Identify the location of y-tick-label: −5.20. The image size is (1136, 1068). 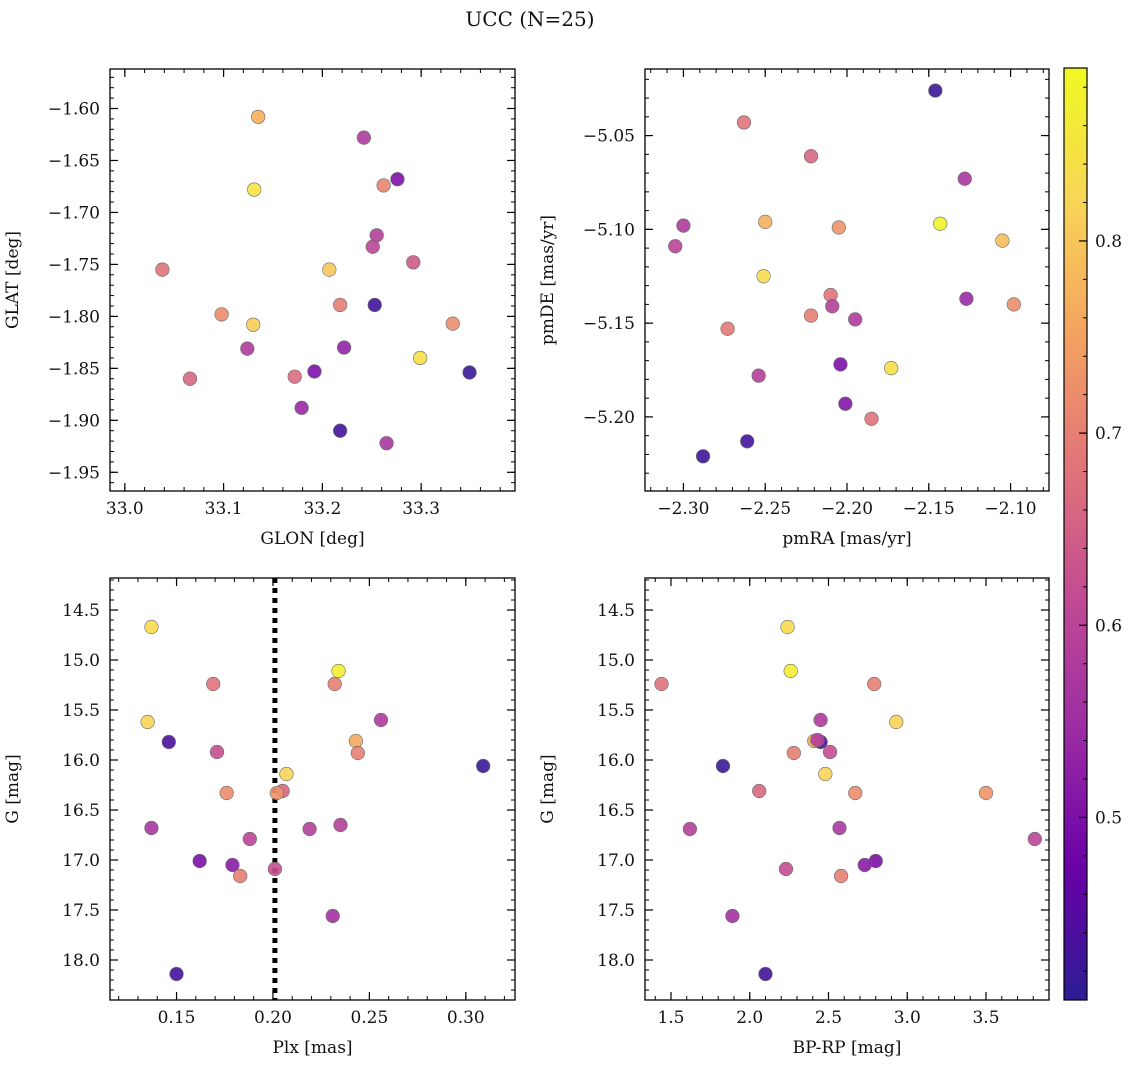
(609, 418).